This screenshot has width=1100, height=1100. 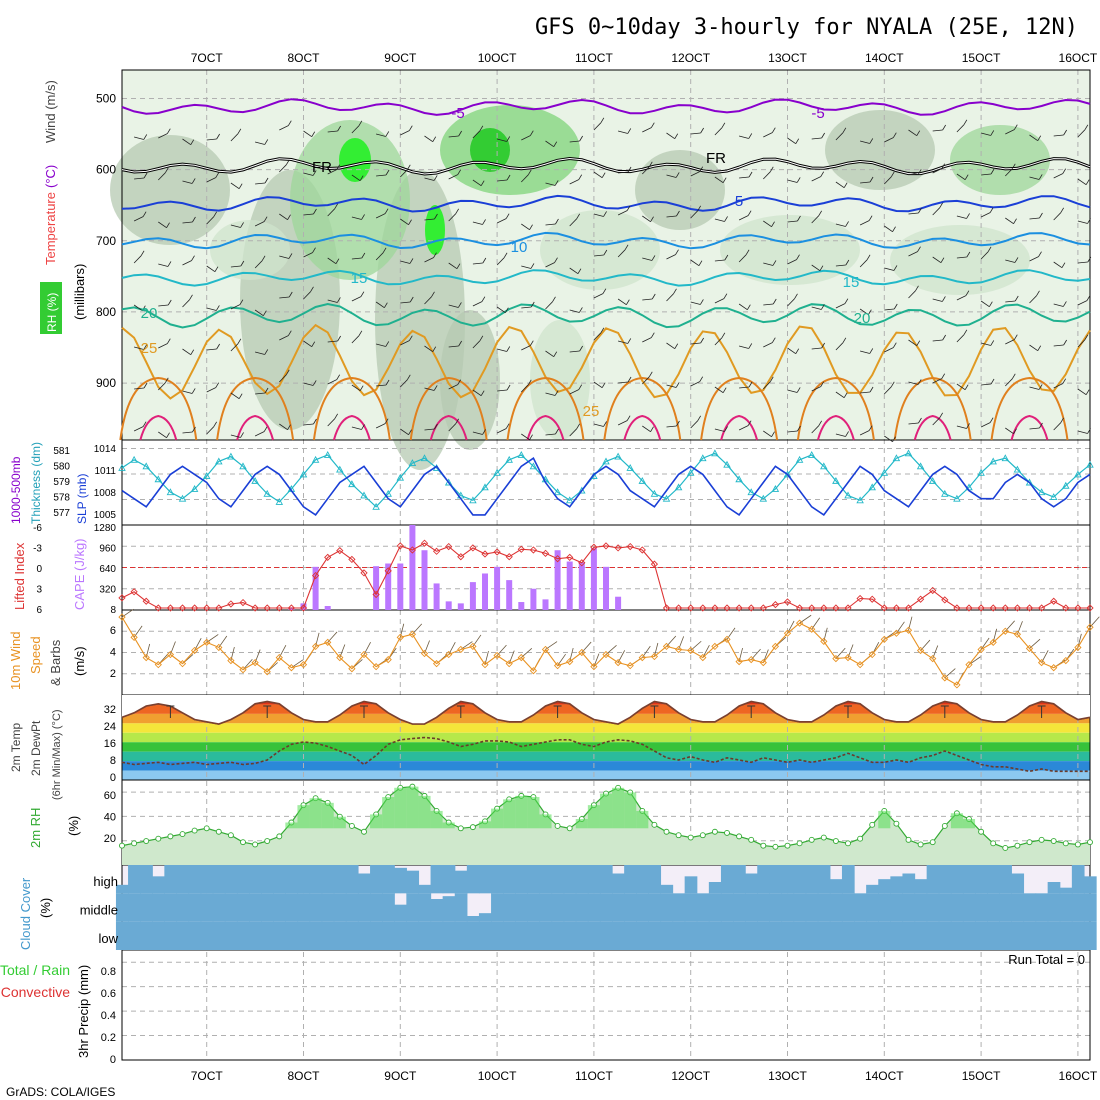 I want to click on isotherm-line, so click(x=606, y=166).